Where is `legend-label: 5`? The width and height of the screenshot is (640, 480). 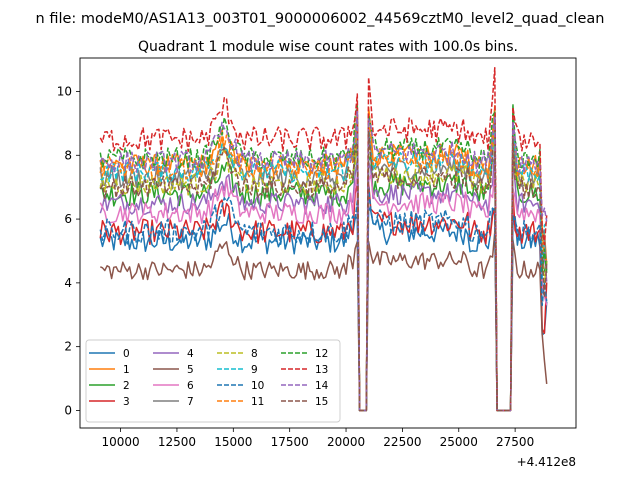
legend-label: 5 is located at coordinates (190, 370).